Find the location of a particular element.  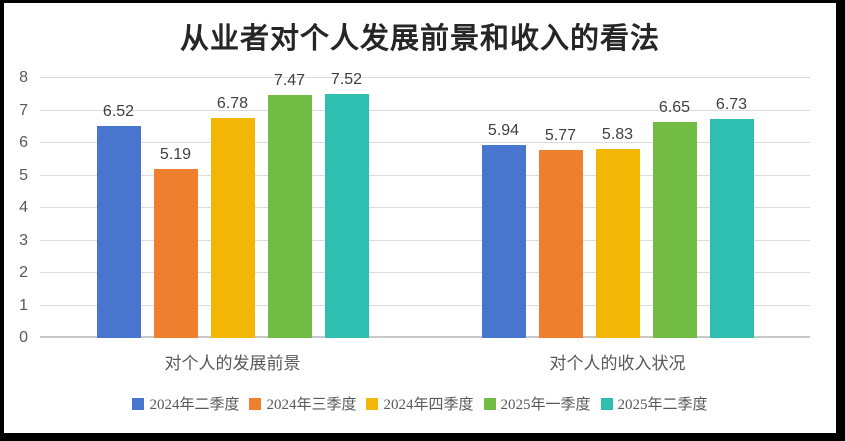

legend-item: 2024年四季度 is located at coordinates (420, 403).